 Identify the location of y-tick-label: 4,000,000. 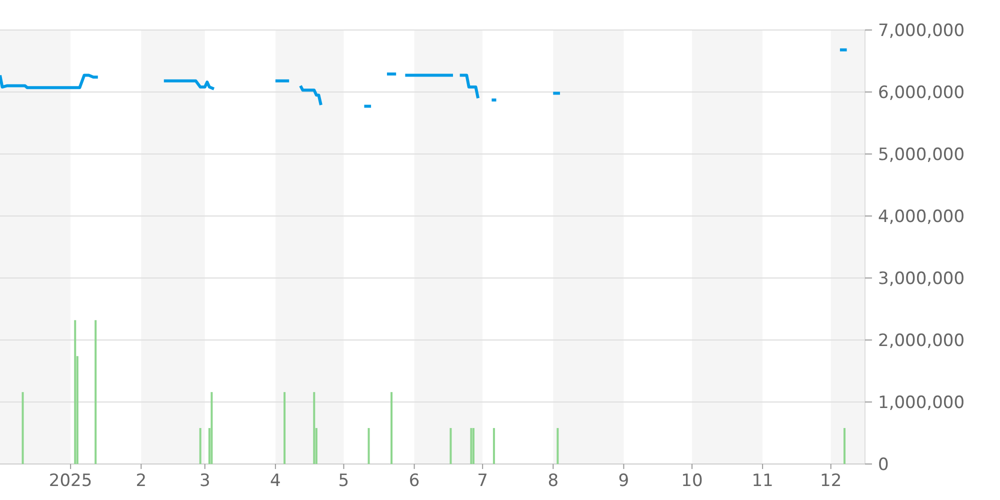
(921, 216).